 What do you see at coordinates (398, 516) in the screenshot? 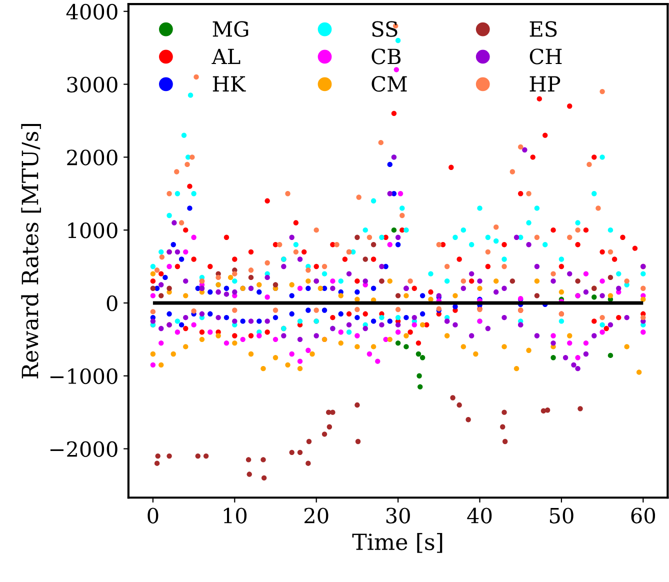
I see `x-tick-label: 30` at bounding box center [398, 516].